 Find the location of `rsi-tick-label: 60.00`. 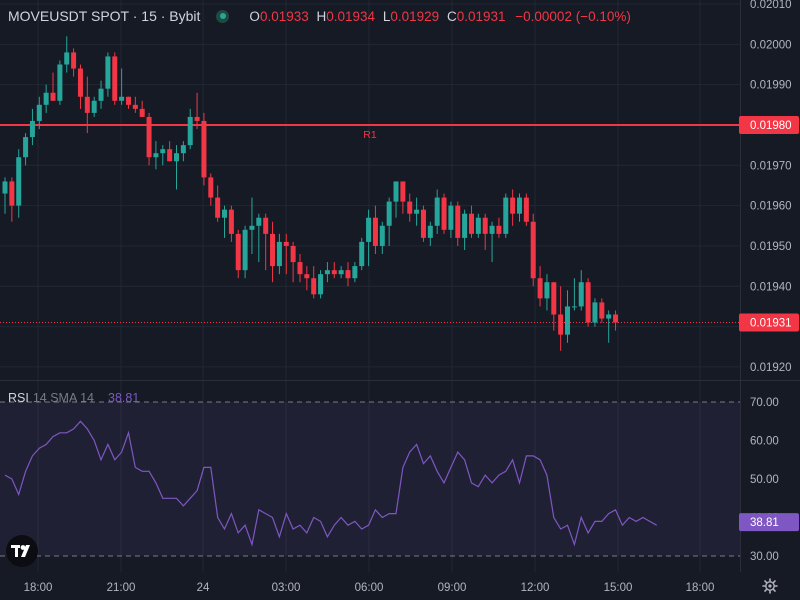

rsi-tick-label: 60.00 is located at coordinates (764, 442).